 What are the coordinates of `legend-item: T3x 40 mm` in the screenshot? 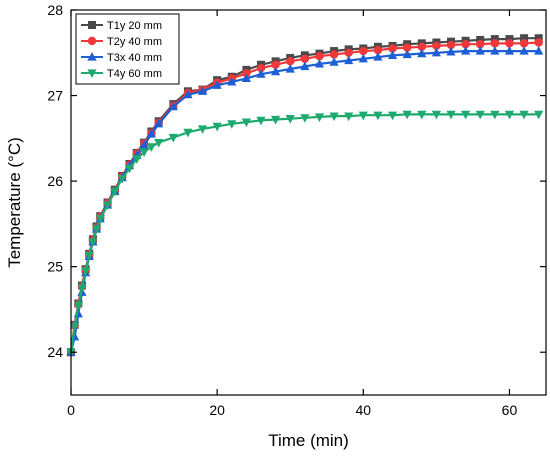 It's located at (121, 58).